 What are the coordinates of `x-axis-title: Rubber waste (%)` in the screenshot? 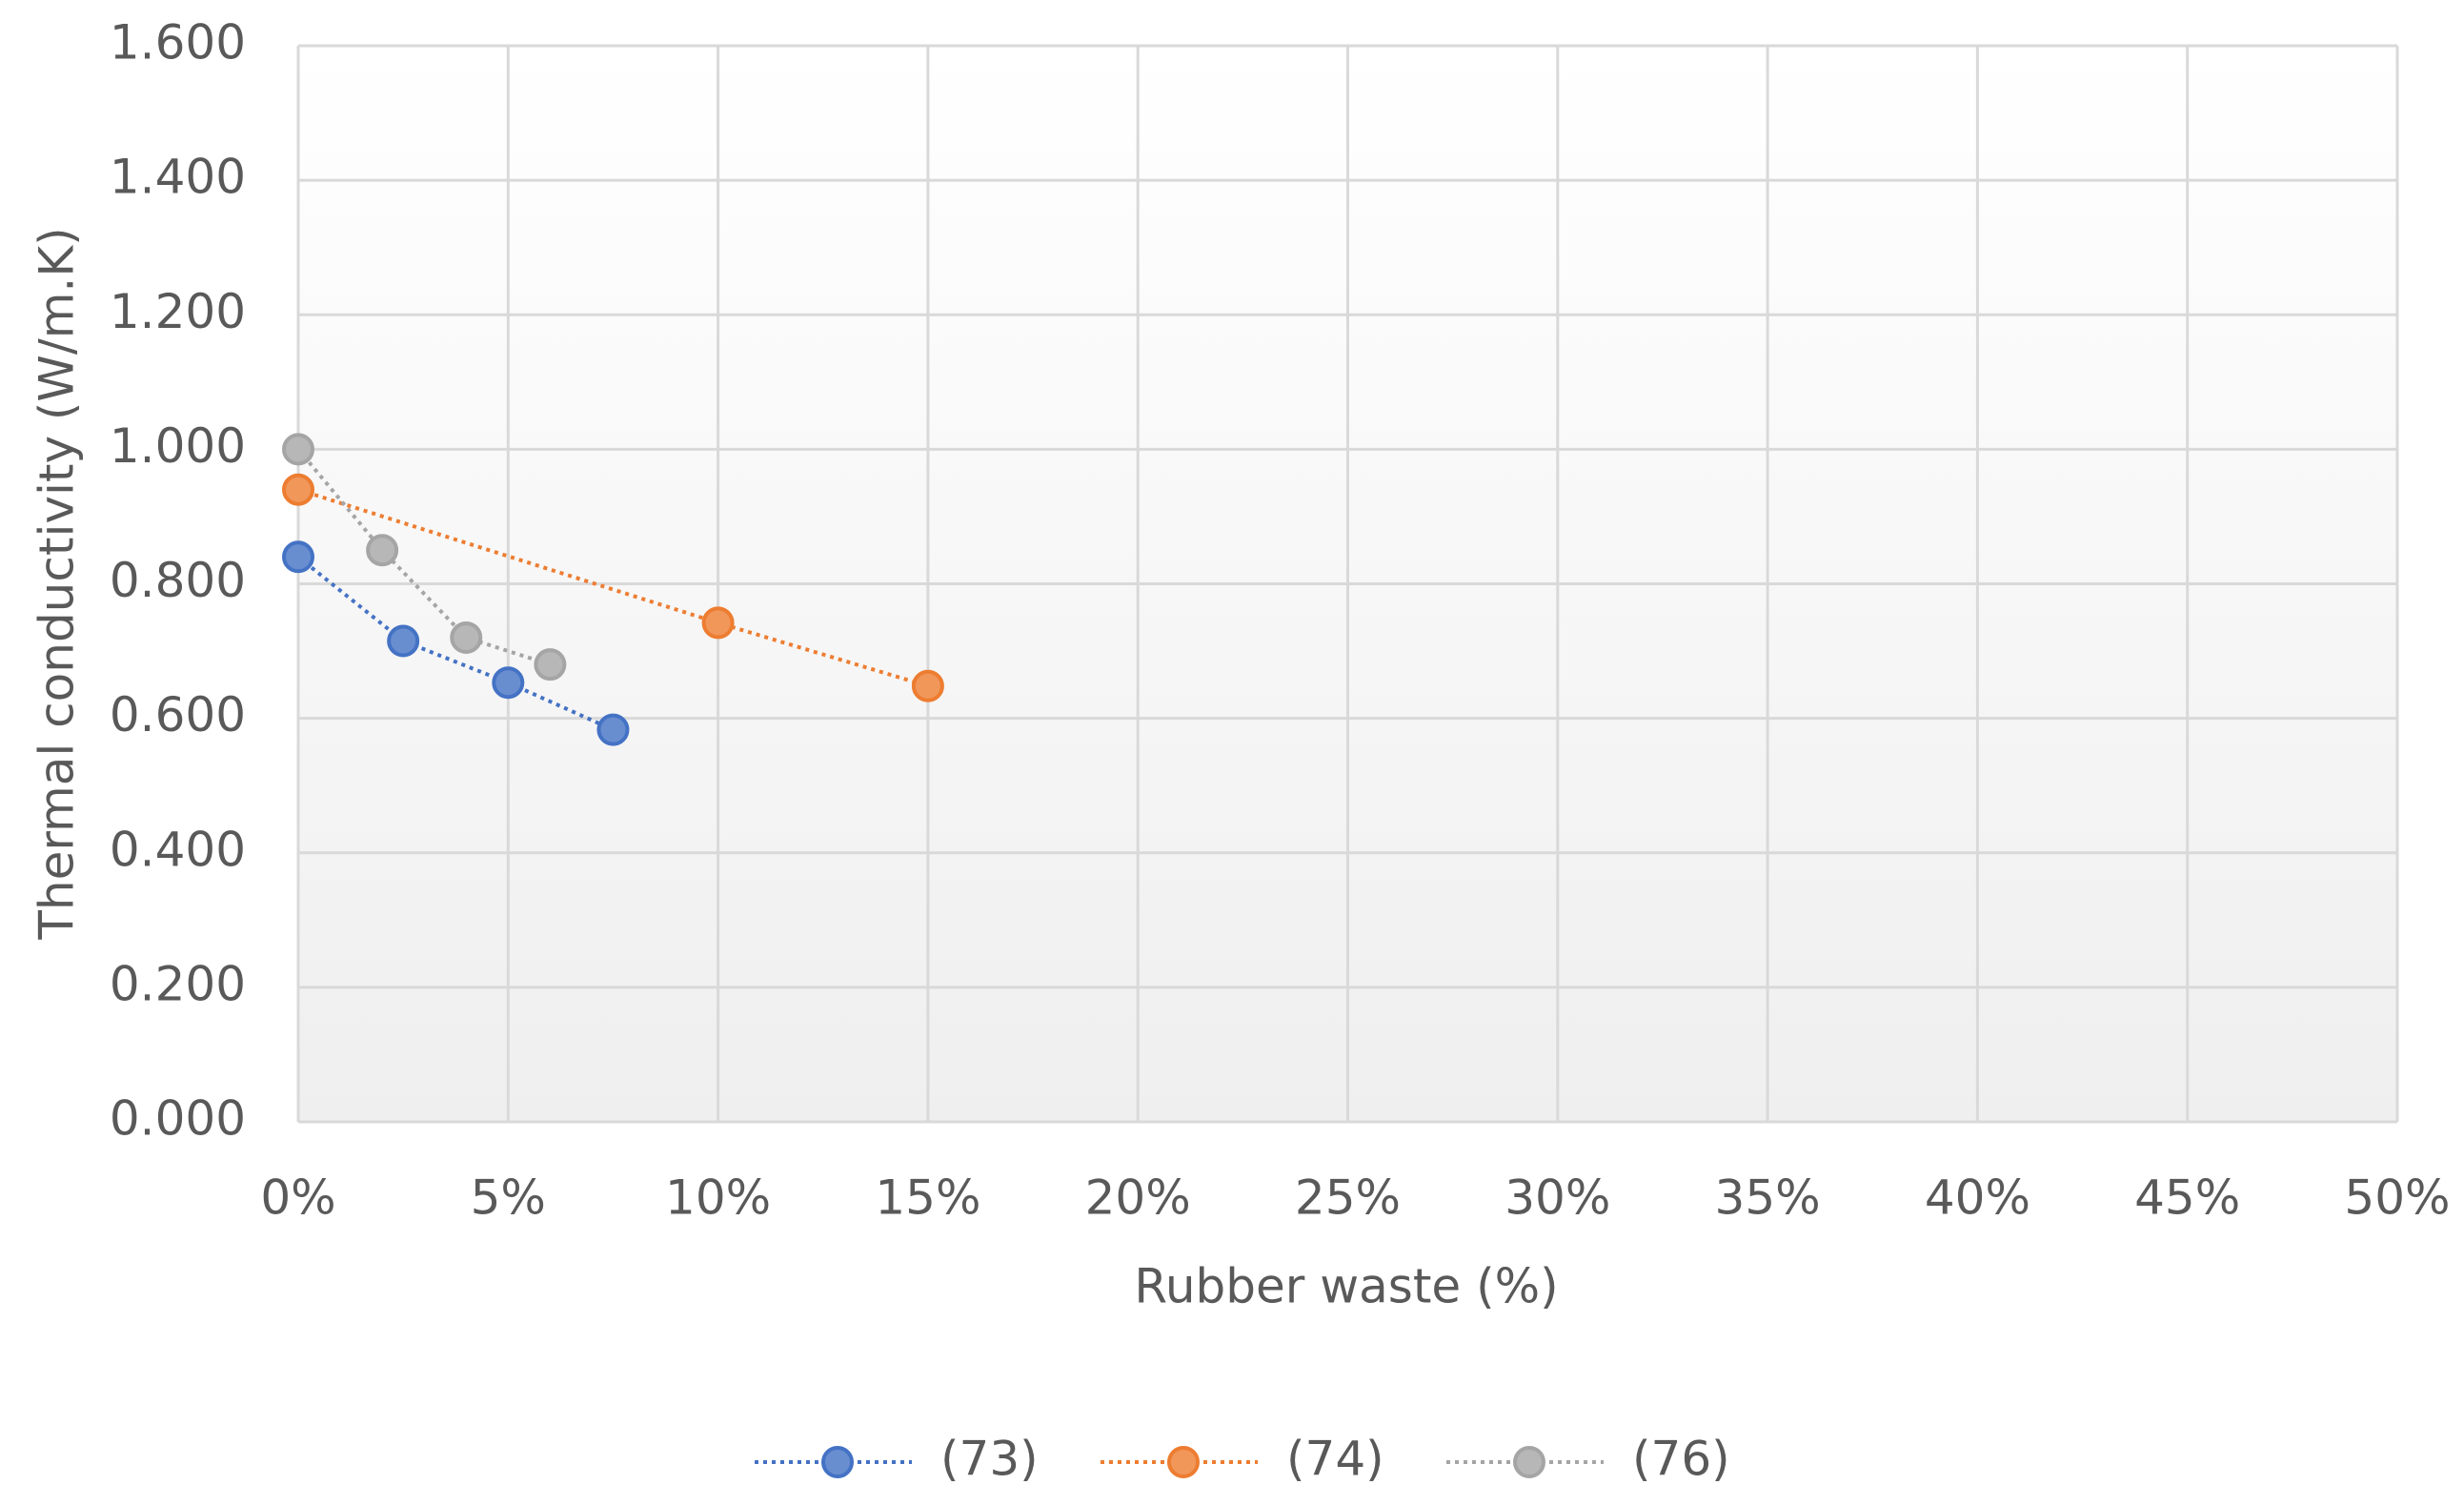 It's located at (1346, 1286).